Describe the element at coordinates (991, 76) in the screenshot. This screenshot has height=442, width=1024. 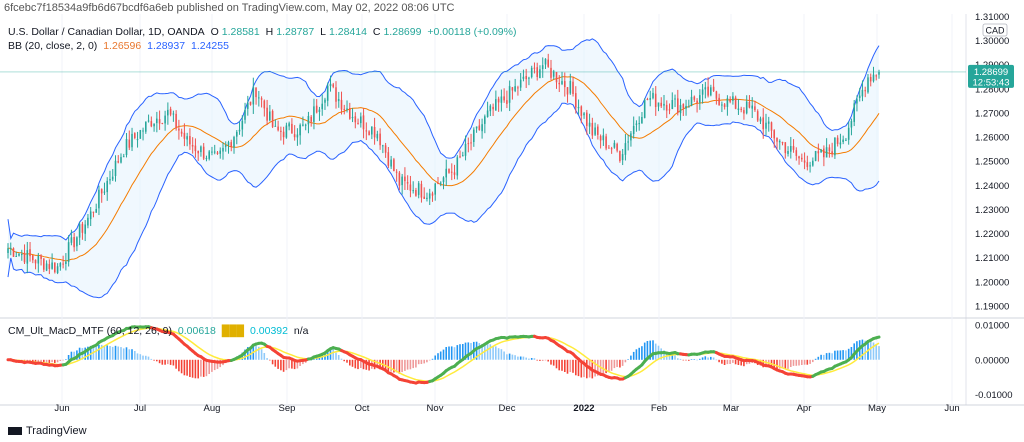
I see `price-badge` at that location.